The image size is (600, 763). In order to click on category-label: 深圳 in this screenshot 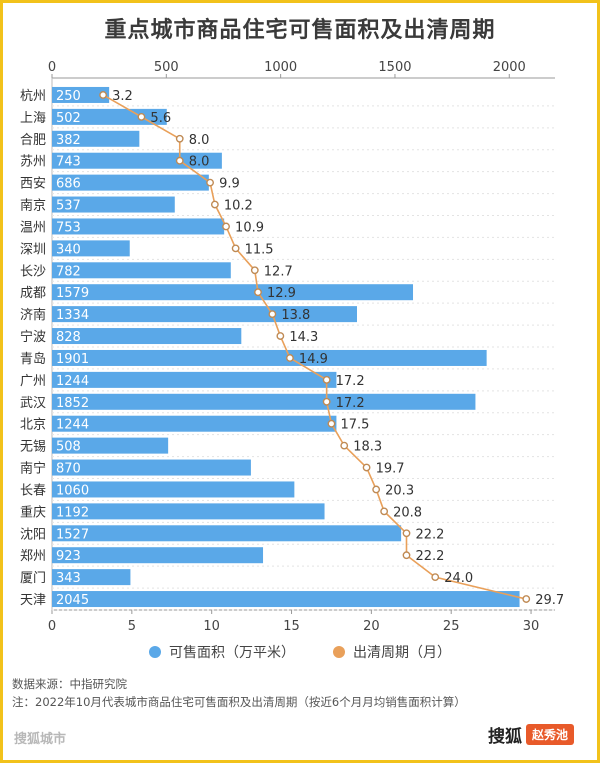, I will do `click(33, 249)`.